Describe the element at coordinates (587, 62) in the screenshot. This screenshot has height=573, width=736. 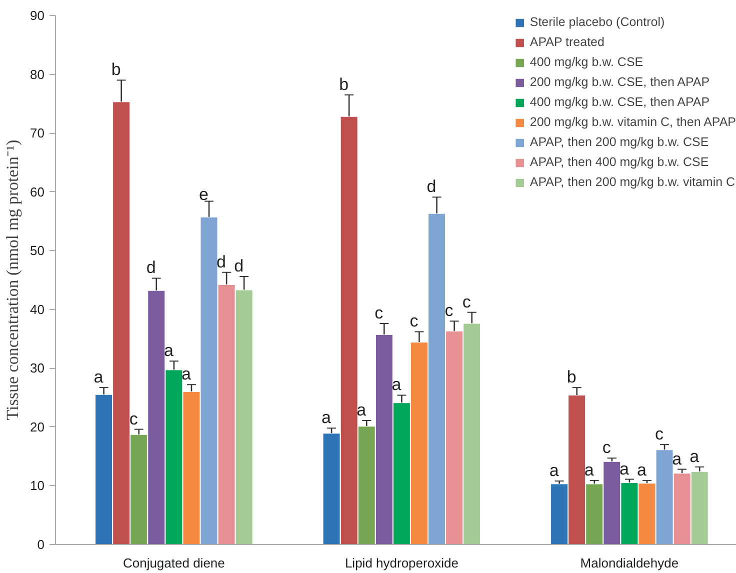
I see `legend-label: 400 mg/kg b.w. CSE` at that location.